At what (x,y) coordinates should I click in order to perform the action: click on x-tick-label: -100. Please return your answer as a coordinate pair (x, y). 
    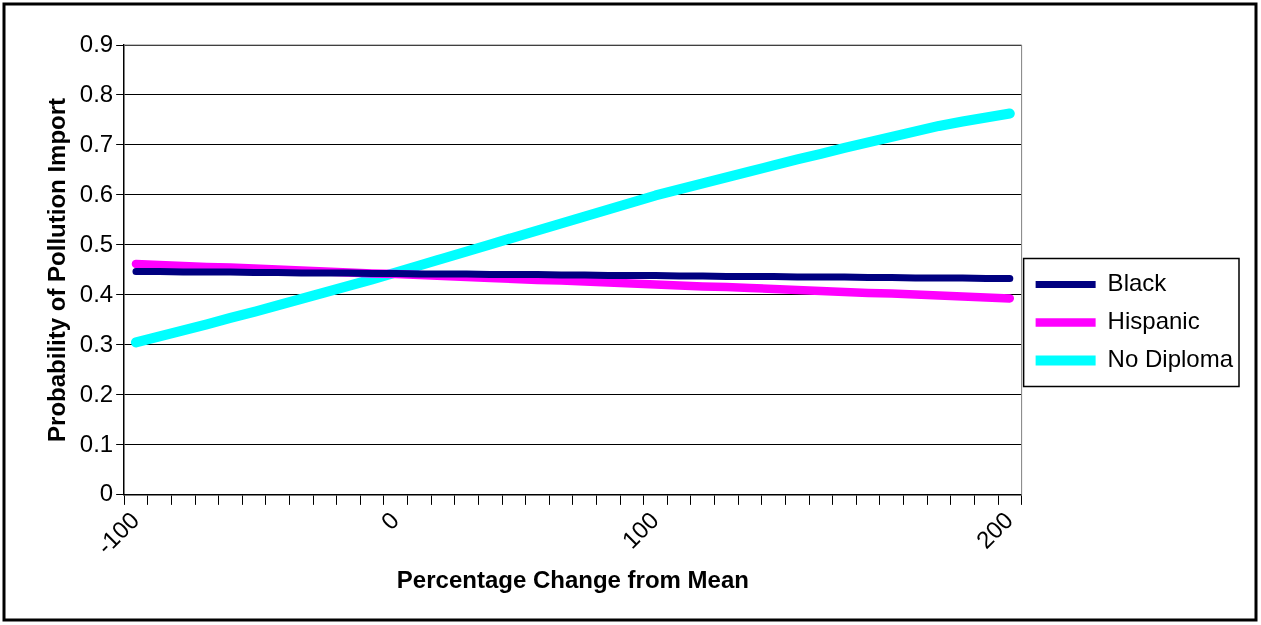
    Looking at the image, I should click on (118, 533).